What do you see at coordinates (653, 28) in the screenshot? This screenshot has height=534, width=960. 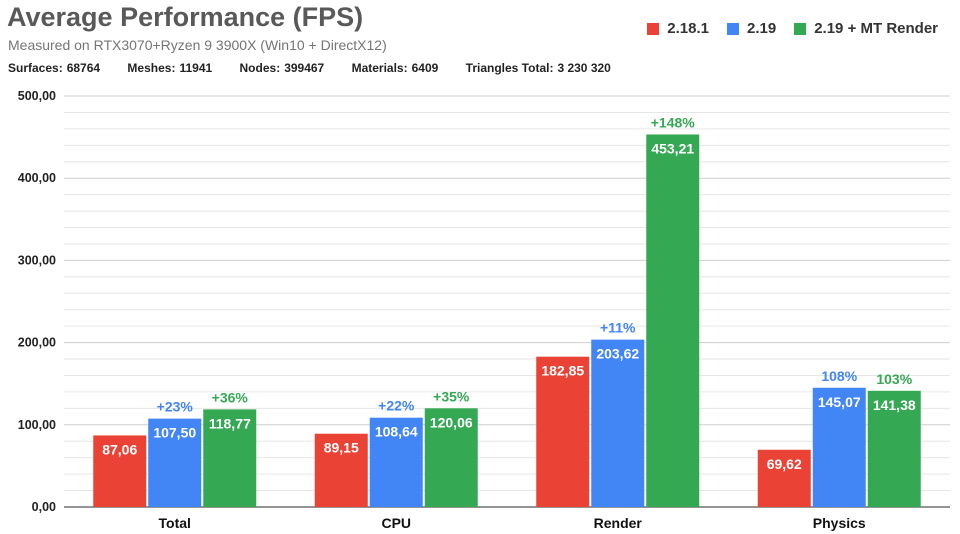 I see `legend-swatch-red` at bounding box center [653, 28].